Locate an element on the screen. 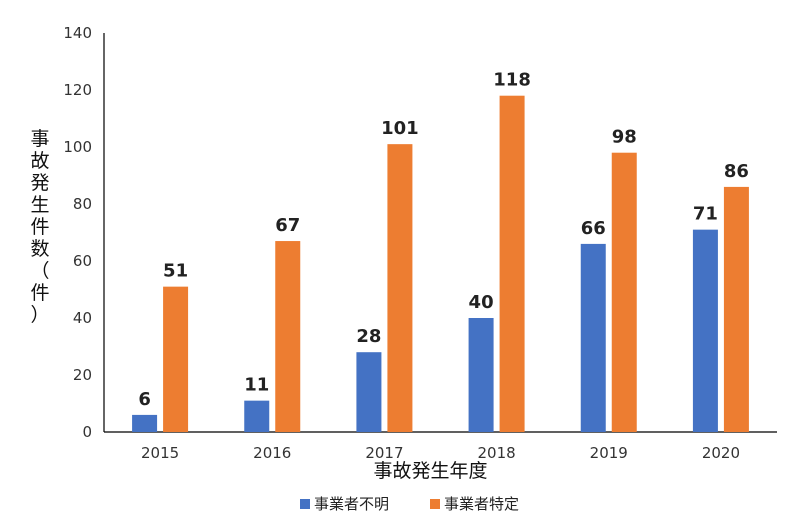 The width and height of the screenshot is (800, 530). y-tick-label: 120 is located at coordinates (77, 90).